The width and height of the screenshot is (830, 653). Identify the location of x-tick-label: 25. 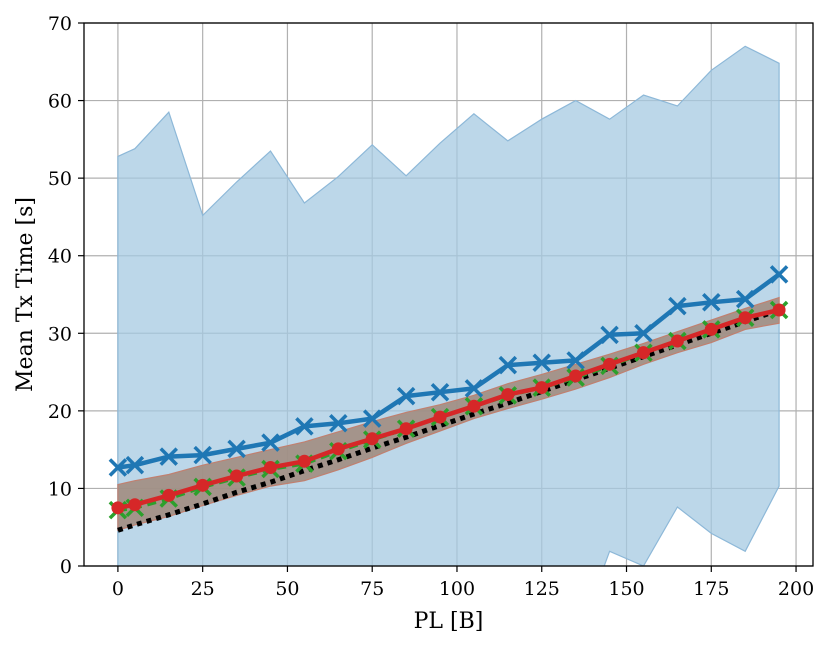
(203, 589).